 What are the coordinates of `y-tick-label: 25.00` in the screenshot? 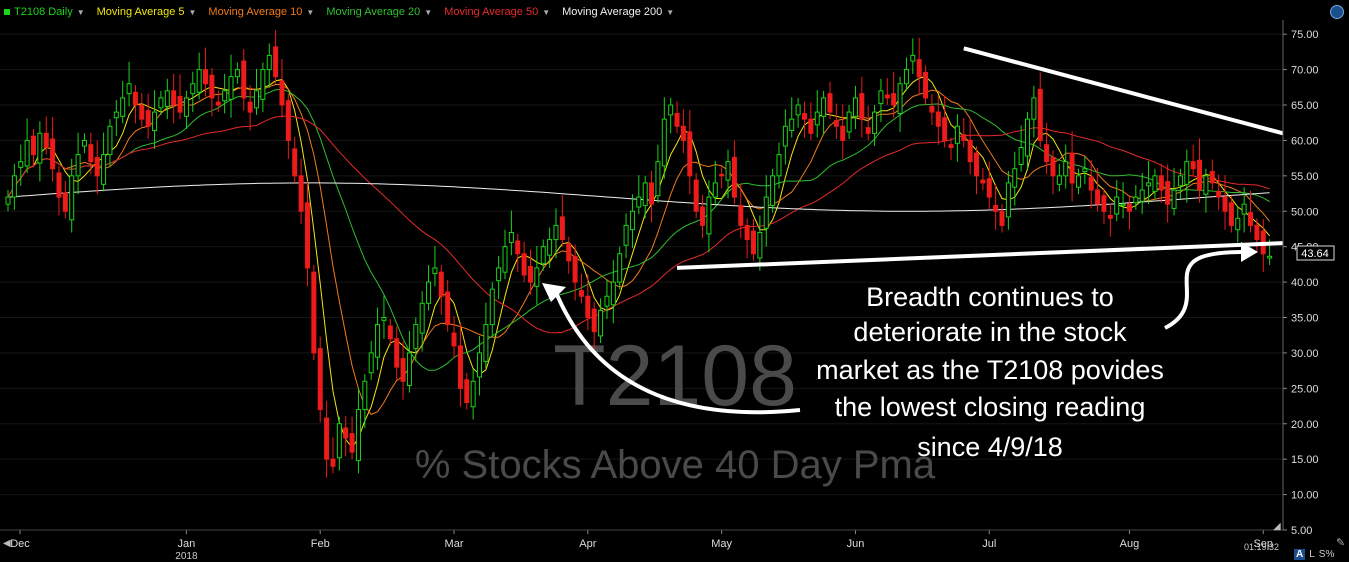 It's located at (1305, 389).